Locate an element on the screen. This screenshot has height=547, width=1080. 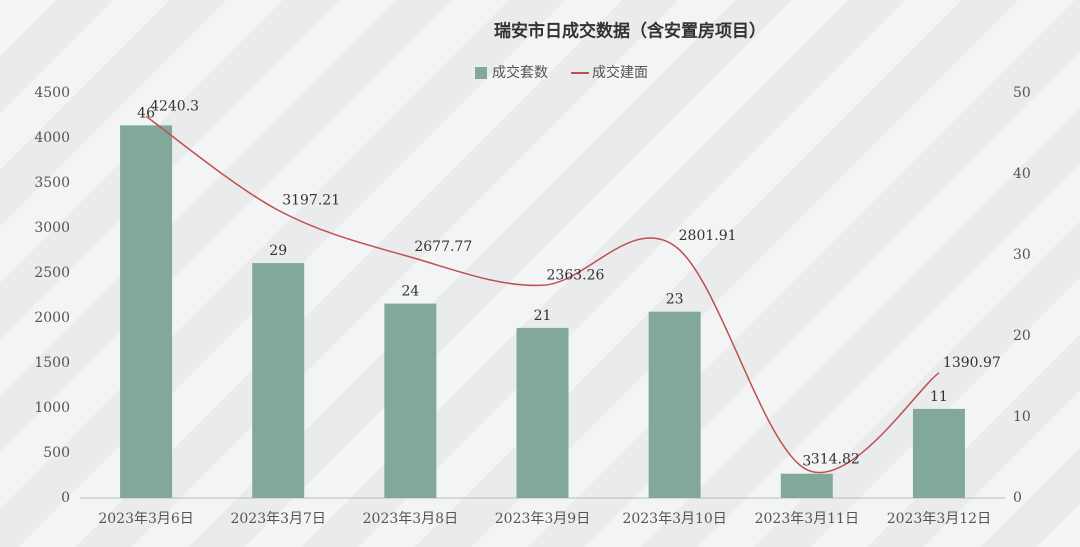
y2-tick-label: 30 is located at coordinates (1022, 255).